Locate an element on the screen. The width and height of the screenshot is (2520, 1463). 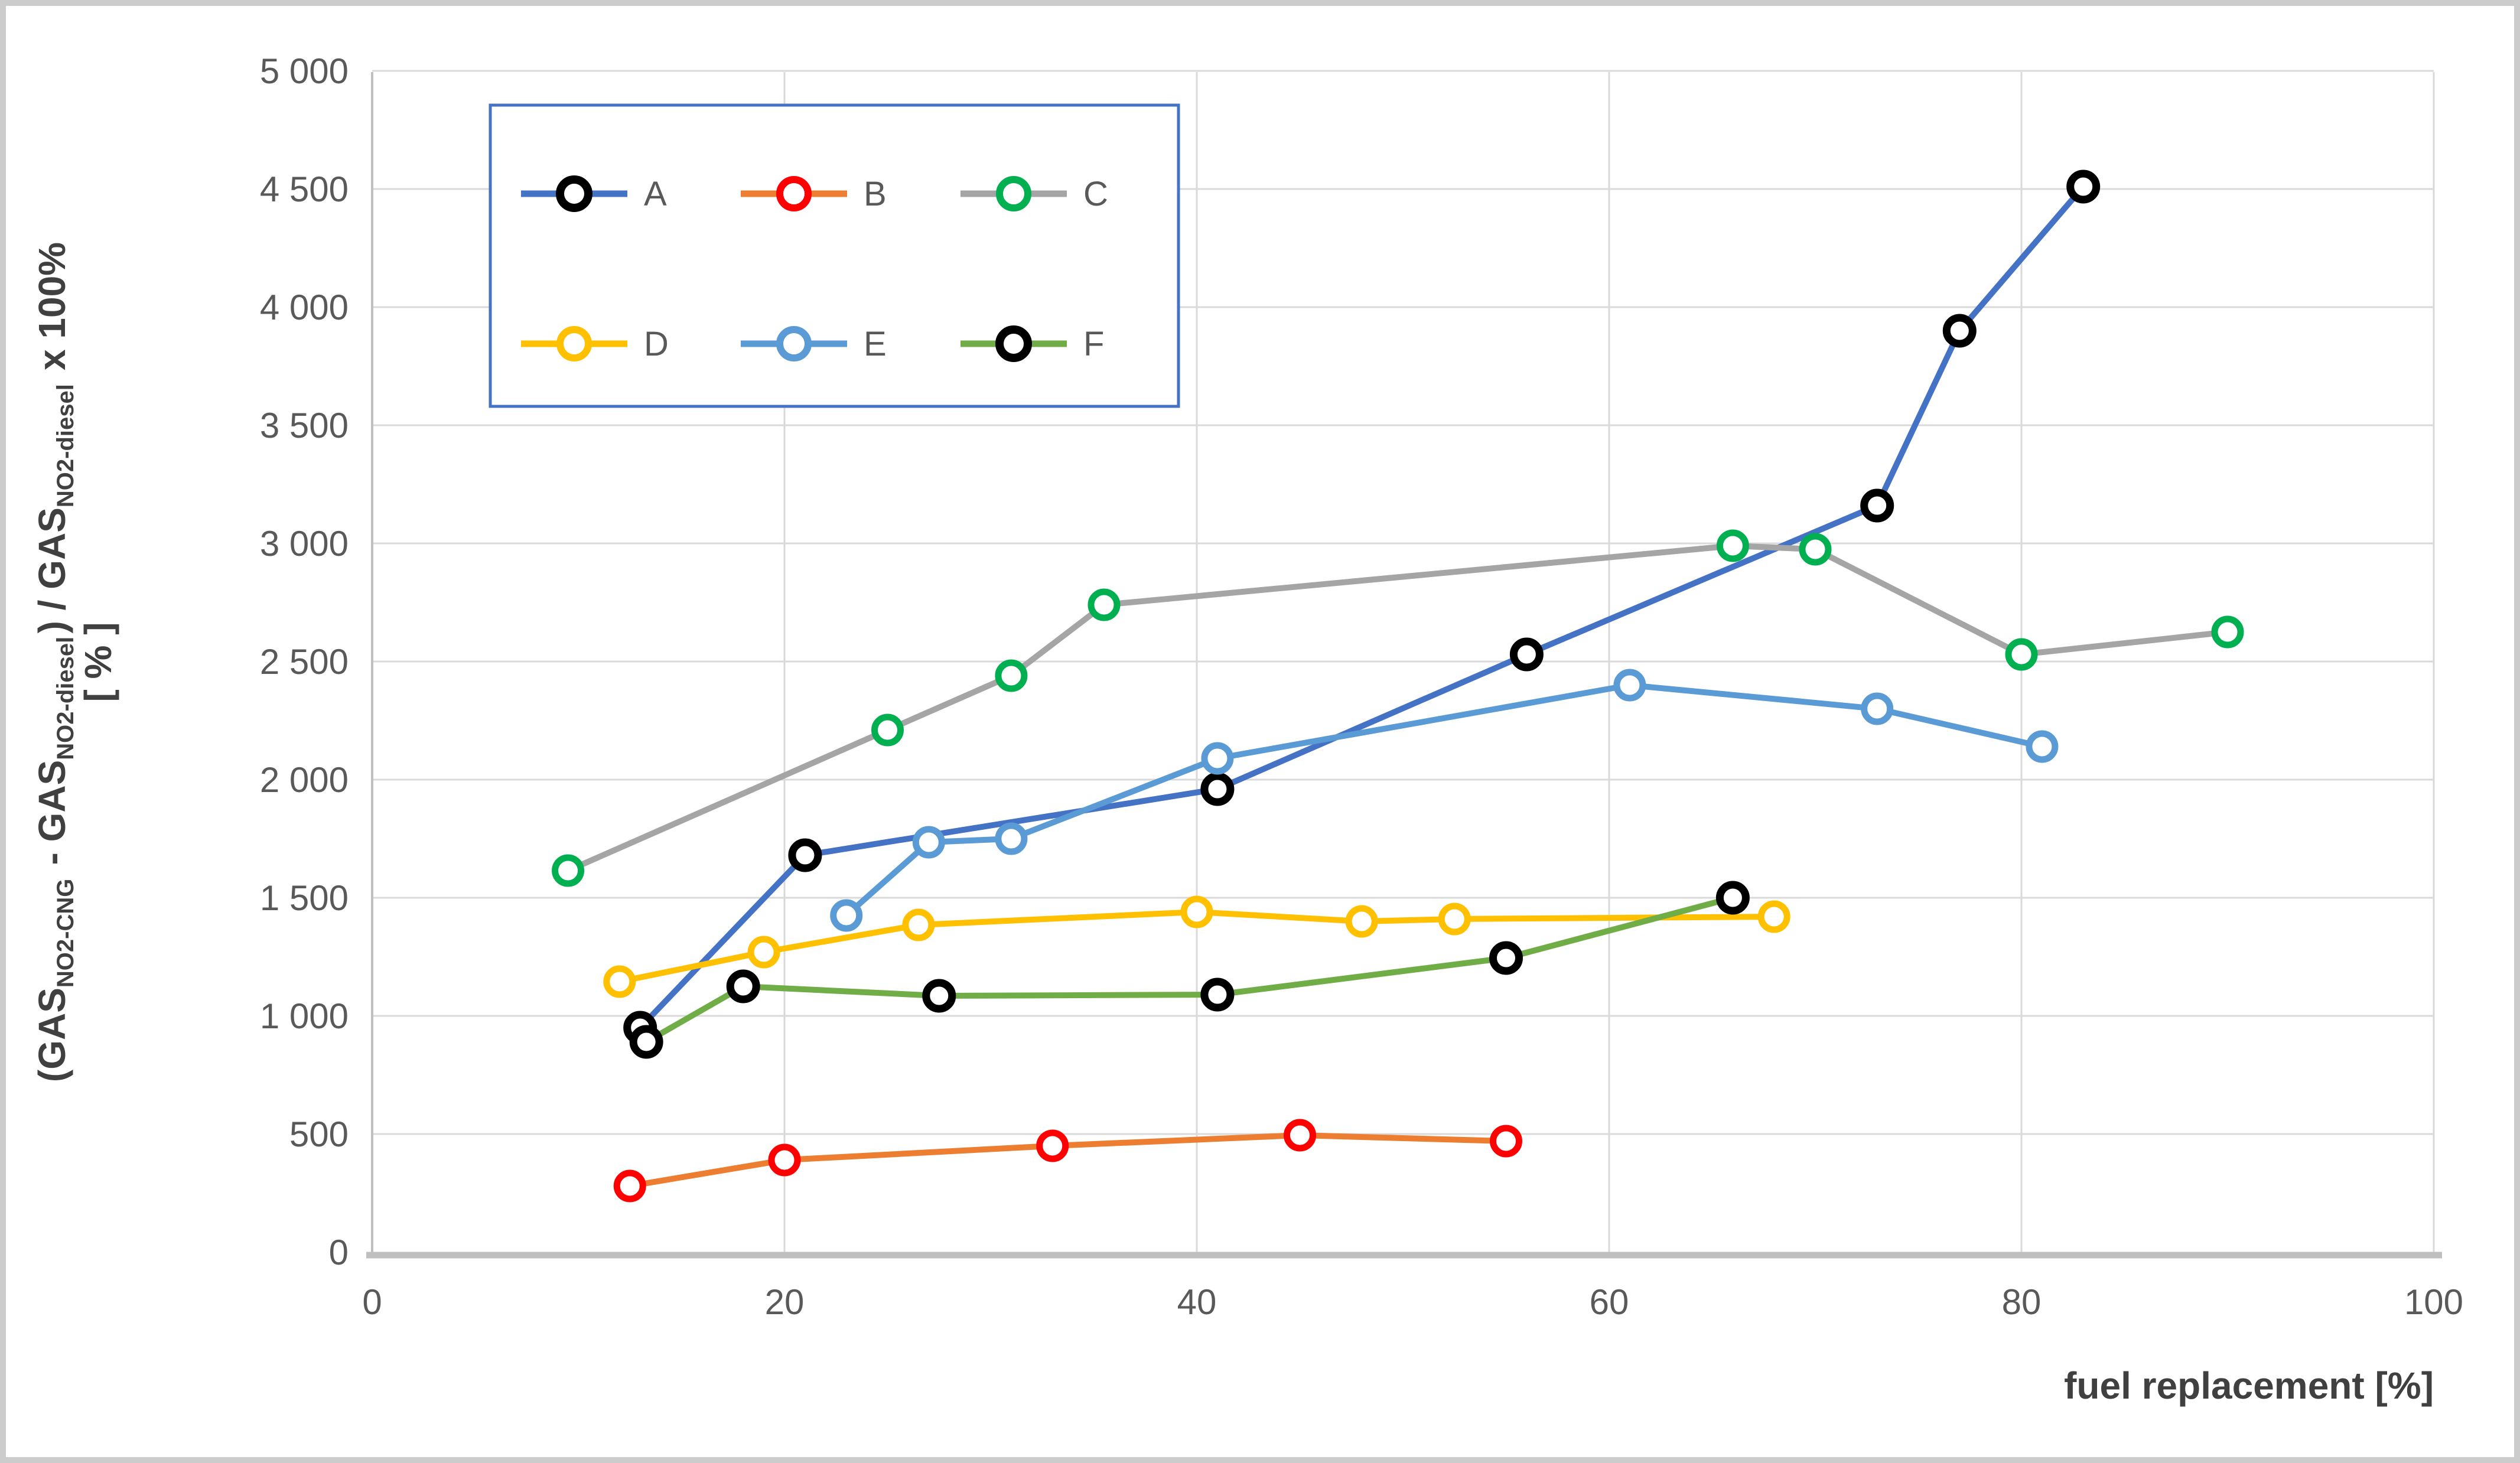
y-tick-label: 500 is located at coordinates (319, 1134).